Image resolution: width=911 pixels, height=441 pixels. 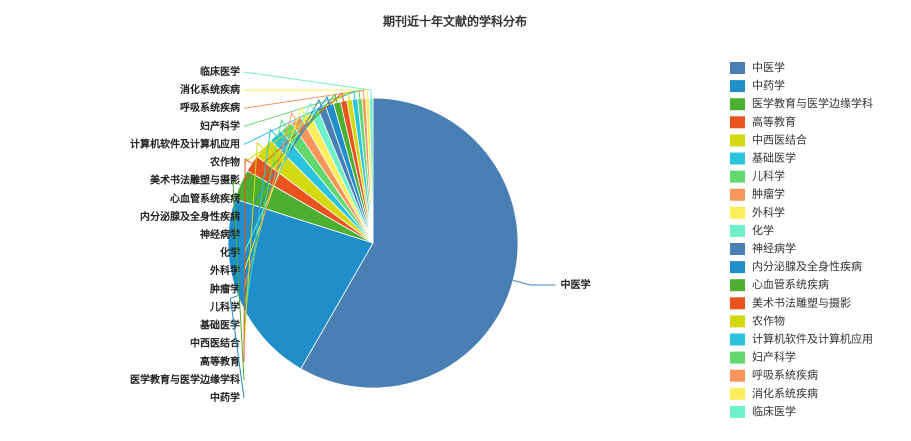 I want to click on legend-label: 农作物, so click(x=768, y=320).